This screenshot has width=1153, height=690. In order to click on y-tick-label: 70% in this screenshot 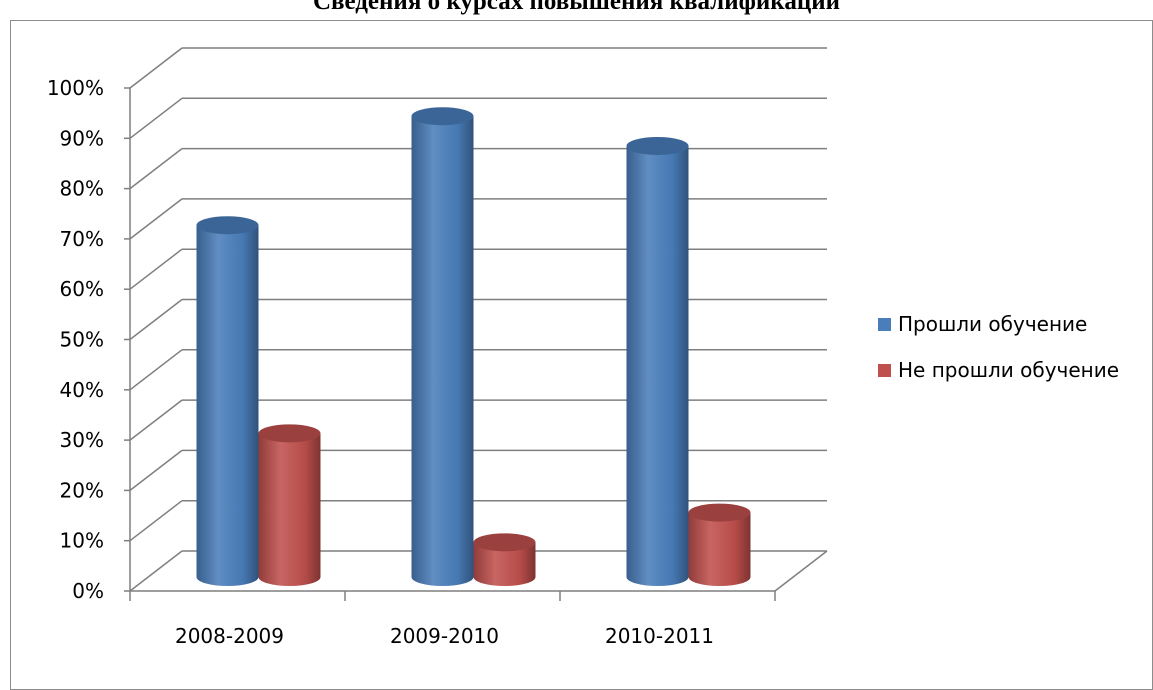, I will do `click(82, 239)`.